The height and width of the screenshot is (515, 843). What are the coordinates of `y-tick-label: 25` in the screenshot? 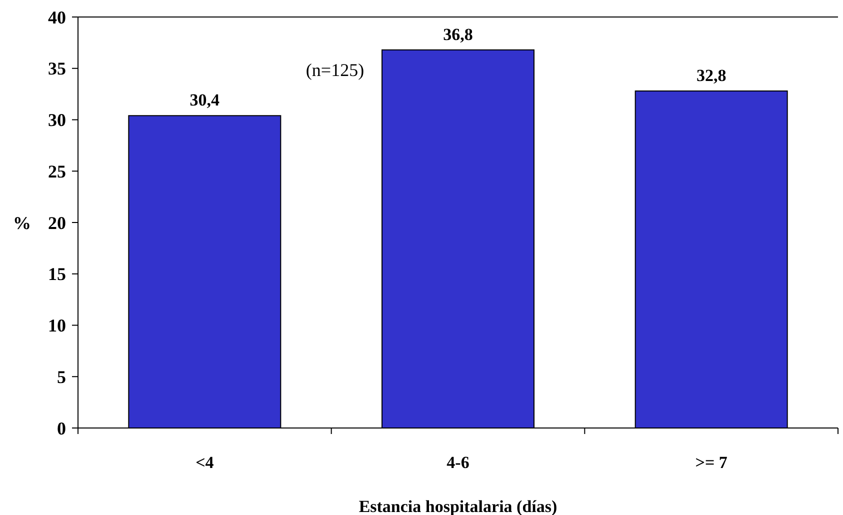 It's located at (57, 171).